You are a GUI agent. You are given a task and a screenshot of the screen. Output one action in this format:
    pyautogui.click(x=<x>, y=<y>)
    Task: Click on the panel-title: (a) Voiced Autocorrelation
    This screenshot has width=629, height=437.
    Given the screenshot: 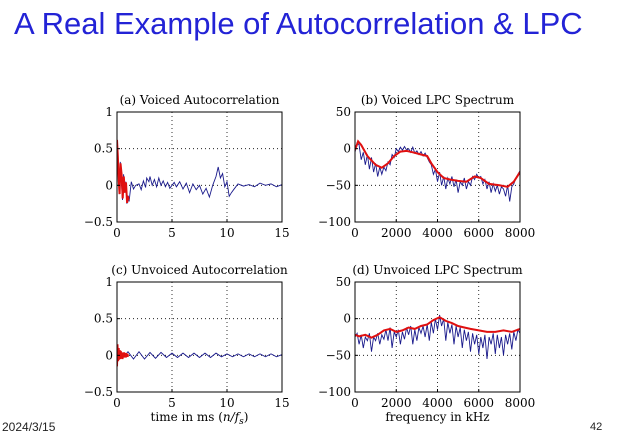 What is the action you would take?
    pyautogui.click(x=200, y=100)
    